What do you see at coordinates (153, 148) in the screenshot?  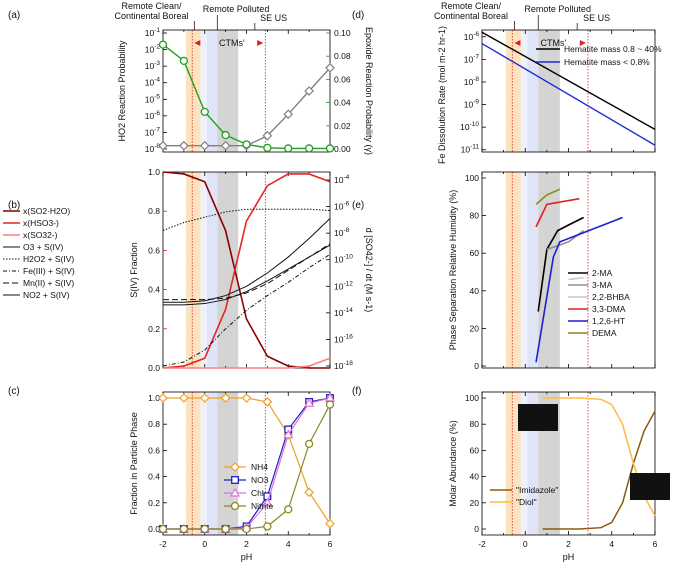 I see `ytick-label-a-left: 10⁻⁸` at bounding box center [153, 148].